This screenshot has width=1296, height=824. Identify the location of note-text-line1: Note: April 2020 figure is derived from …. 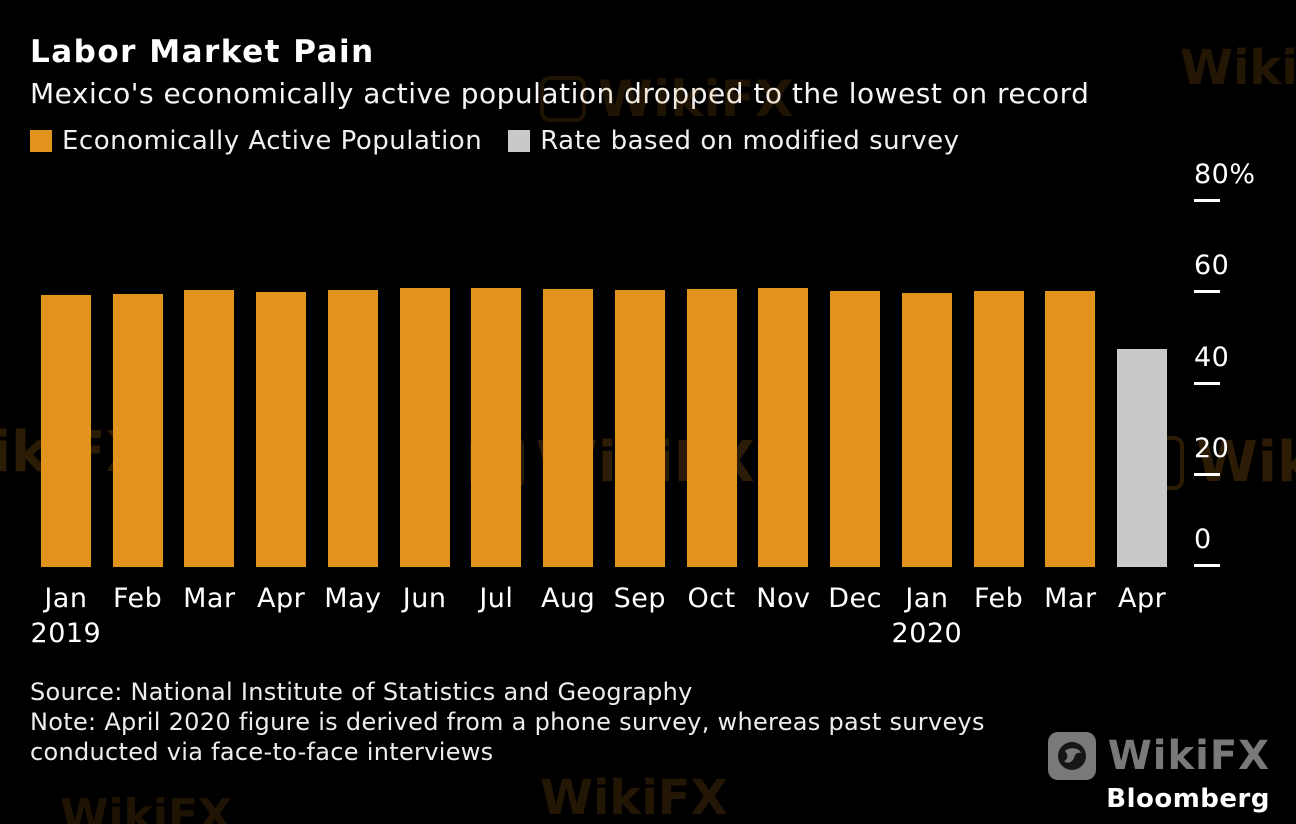
(507, 722).